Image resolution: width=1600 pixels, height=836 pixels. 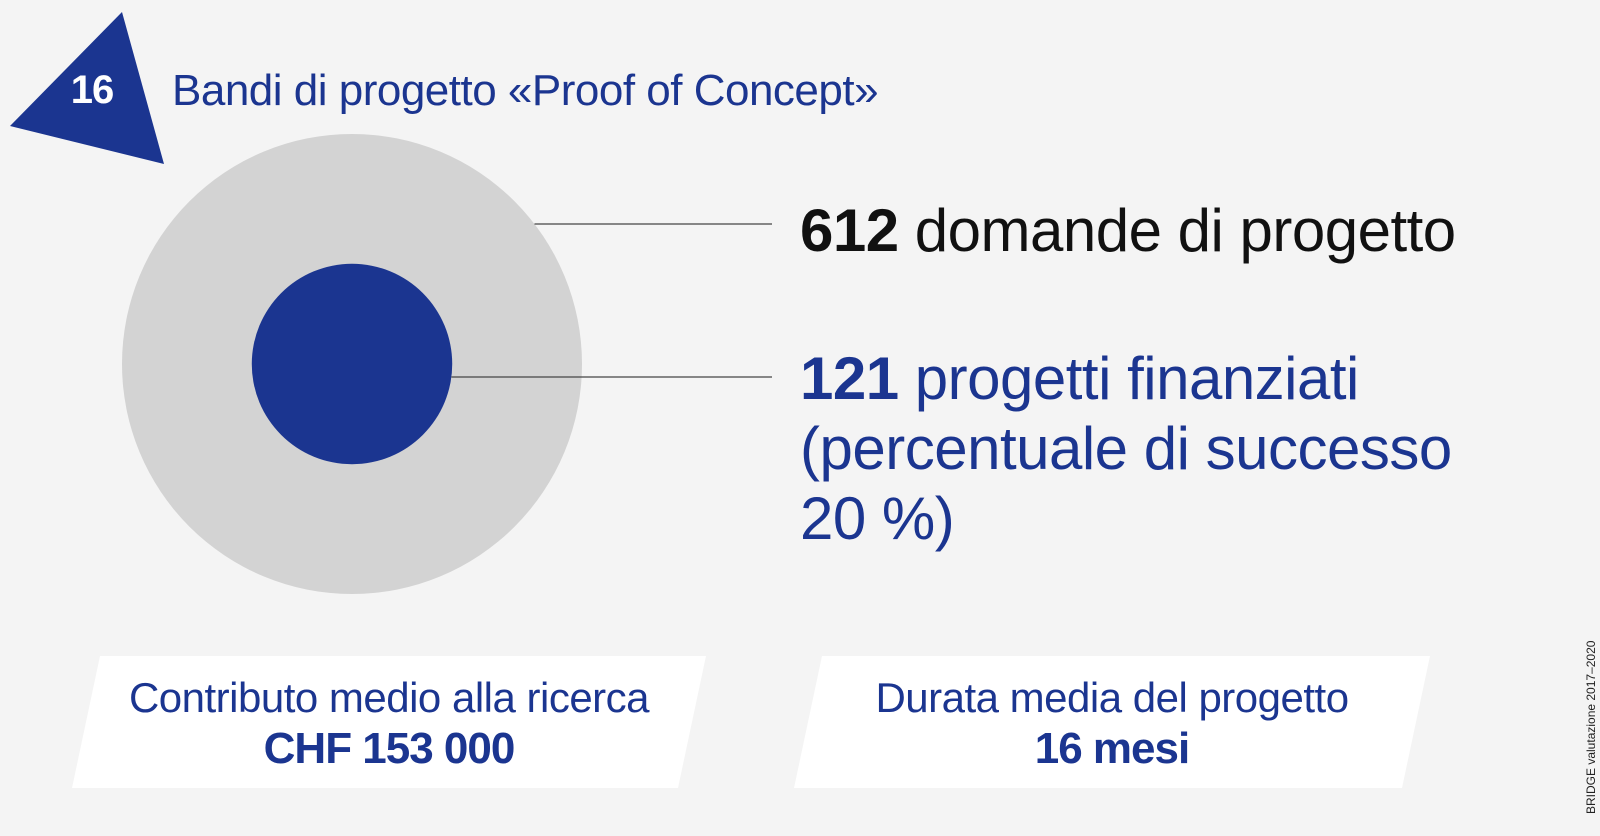 What do you see at coordinates (877, 518) in the screenshot?
I see `stat-success-rate-line2: 20 %)` at bounding box center [877, 518].